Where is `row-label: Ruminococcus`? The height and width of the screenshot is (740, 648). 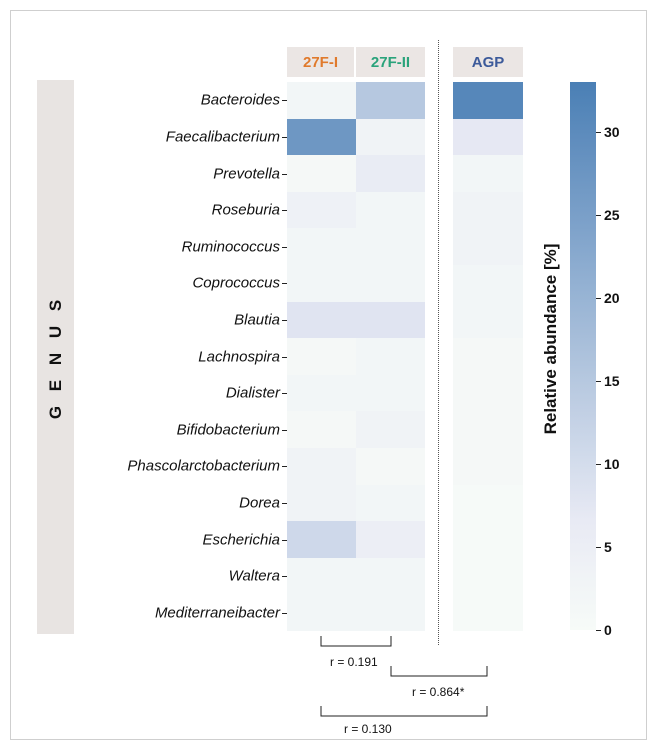 row-label: Ruminococcus is located at coordinates (230, 247).